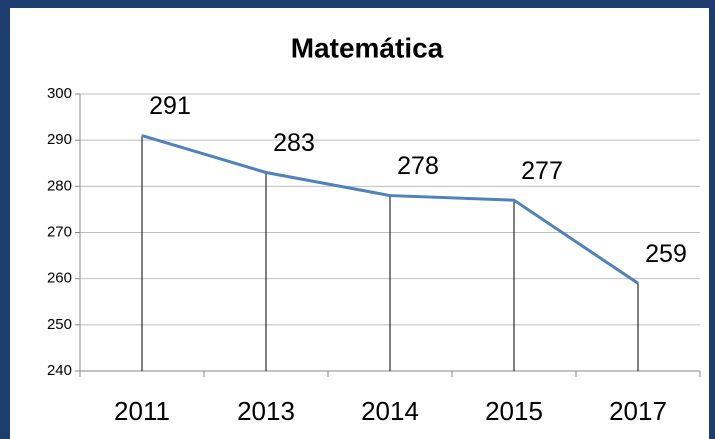  Describe the element at coordinates (666, 254) in the screenshot. I see `data-label: 259` at that location.